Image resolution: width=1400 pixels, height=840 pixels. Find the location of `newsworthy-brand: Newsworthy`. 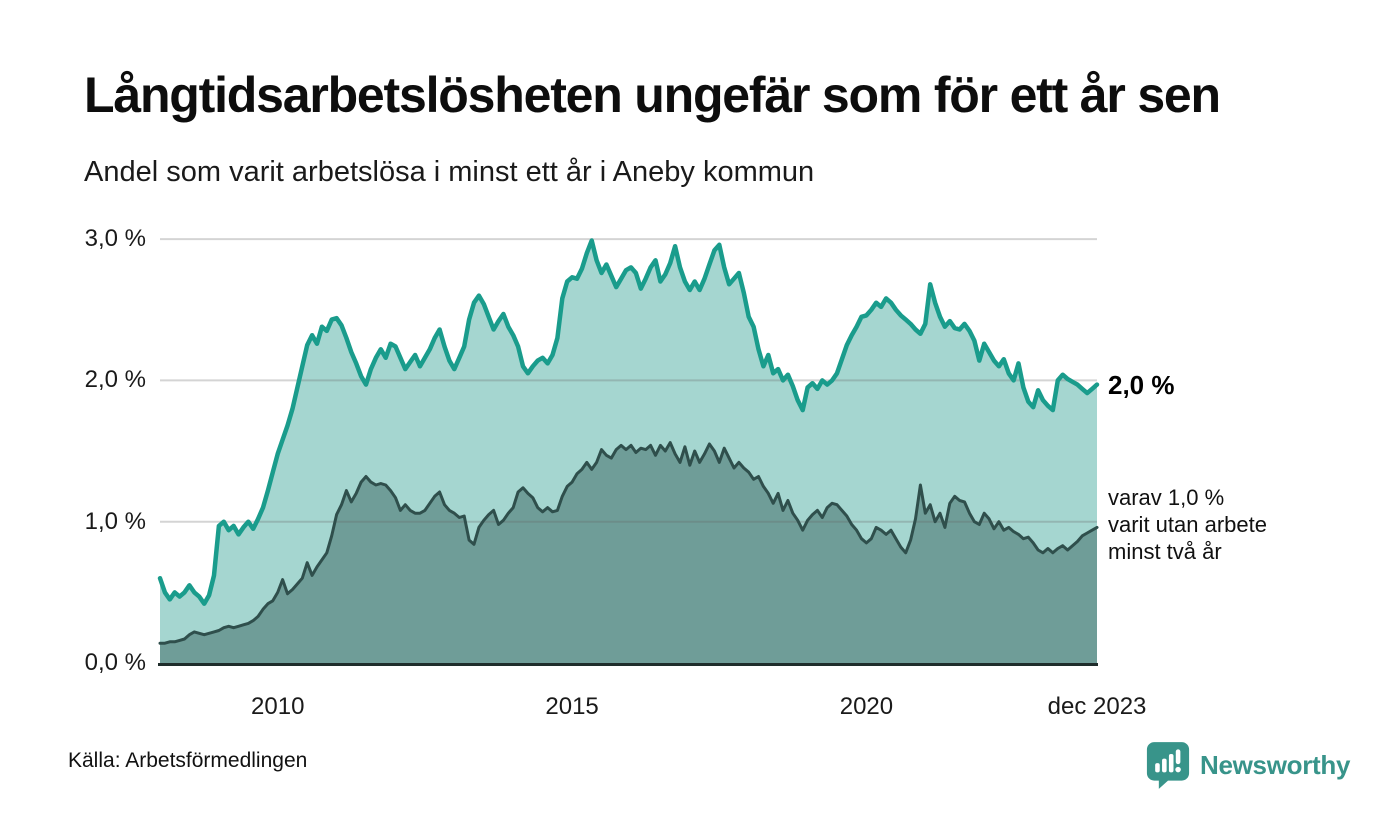

newsworthy-brand: Newsworthy is located at coordinates (1248, 765).